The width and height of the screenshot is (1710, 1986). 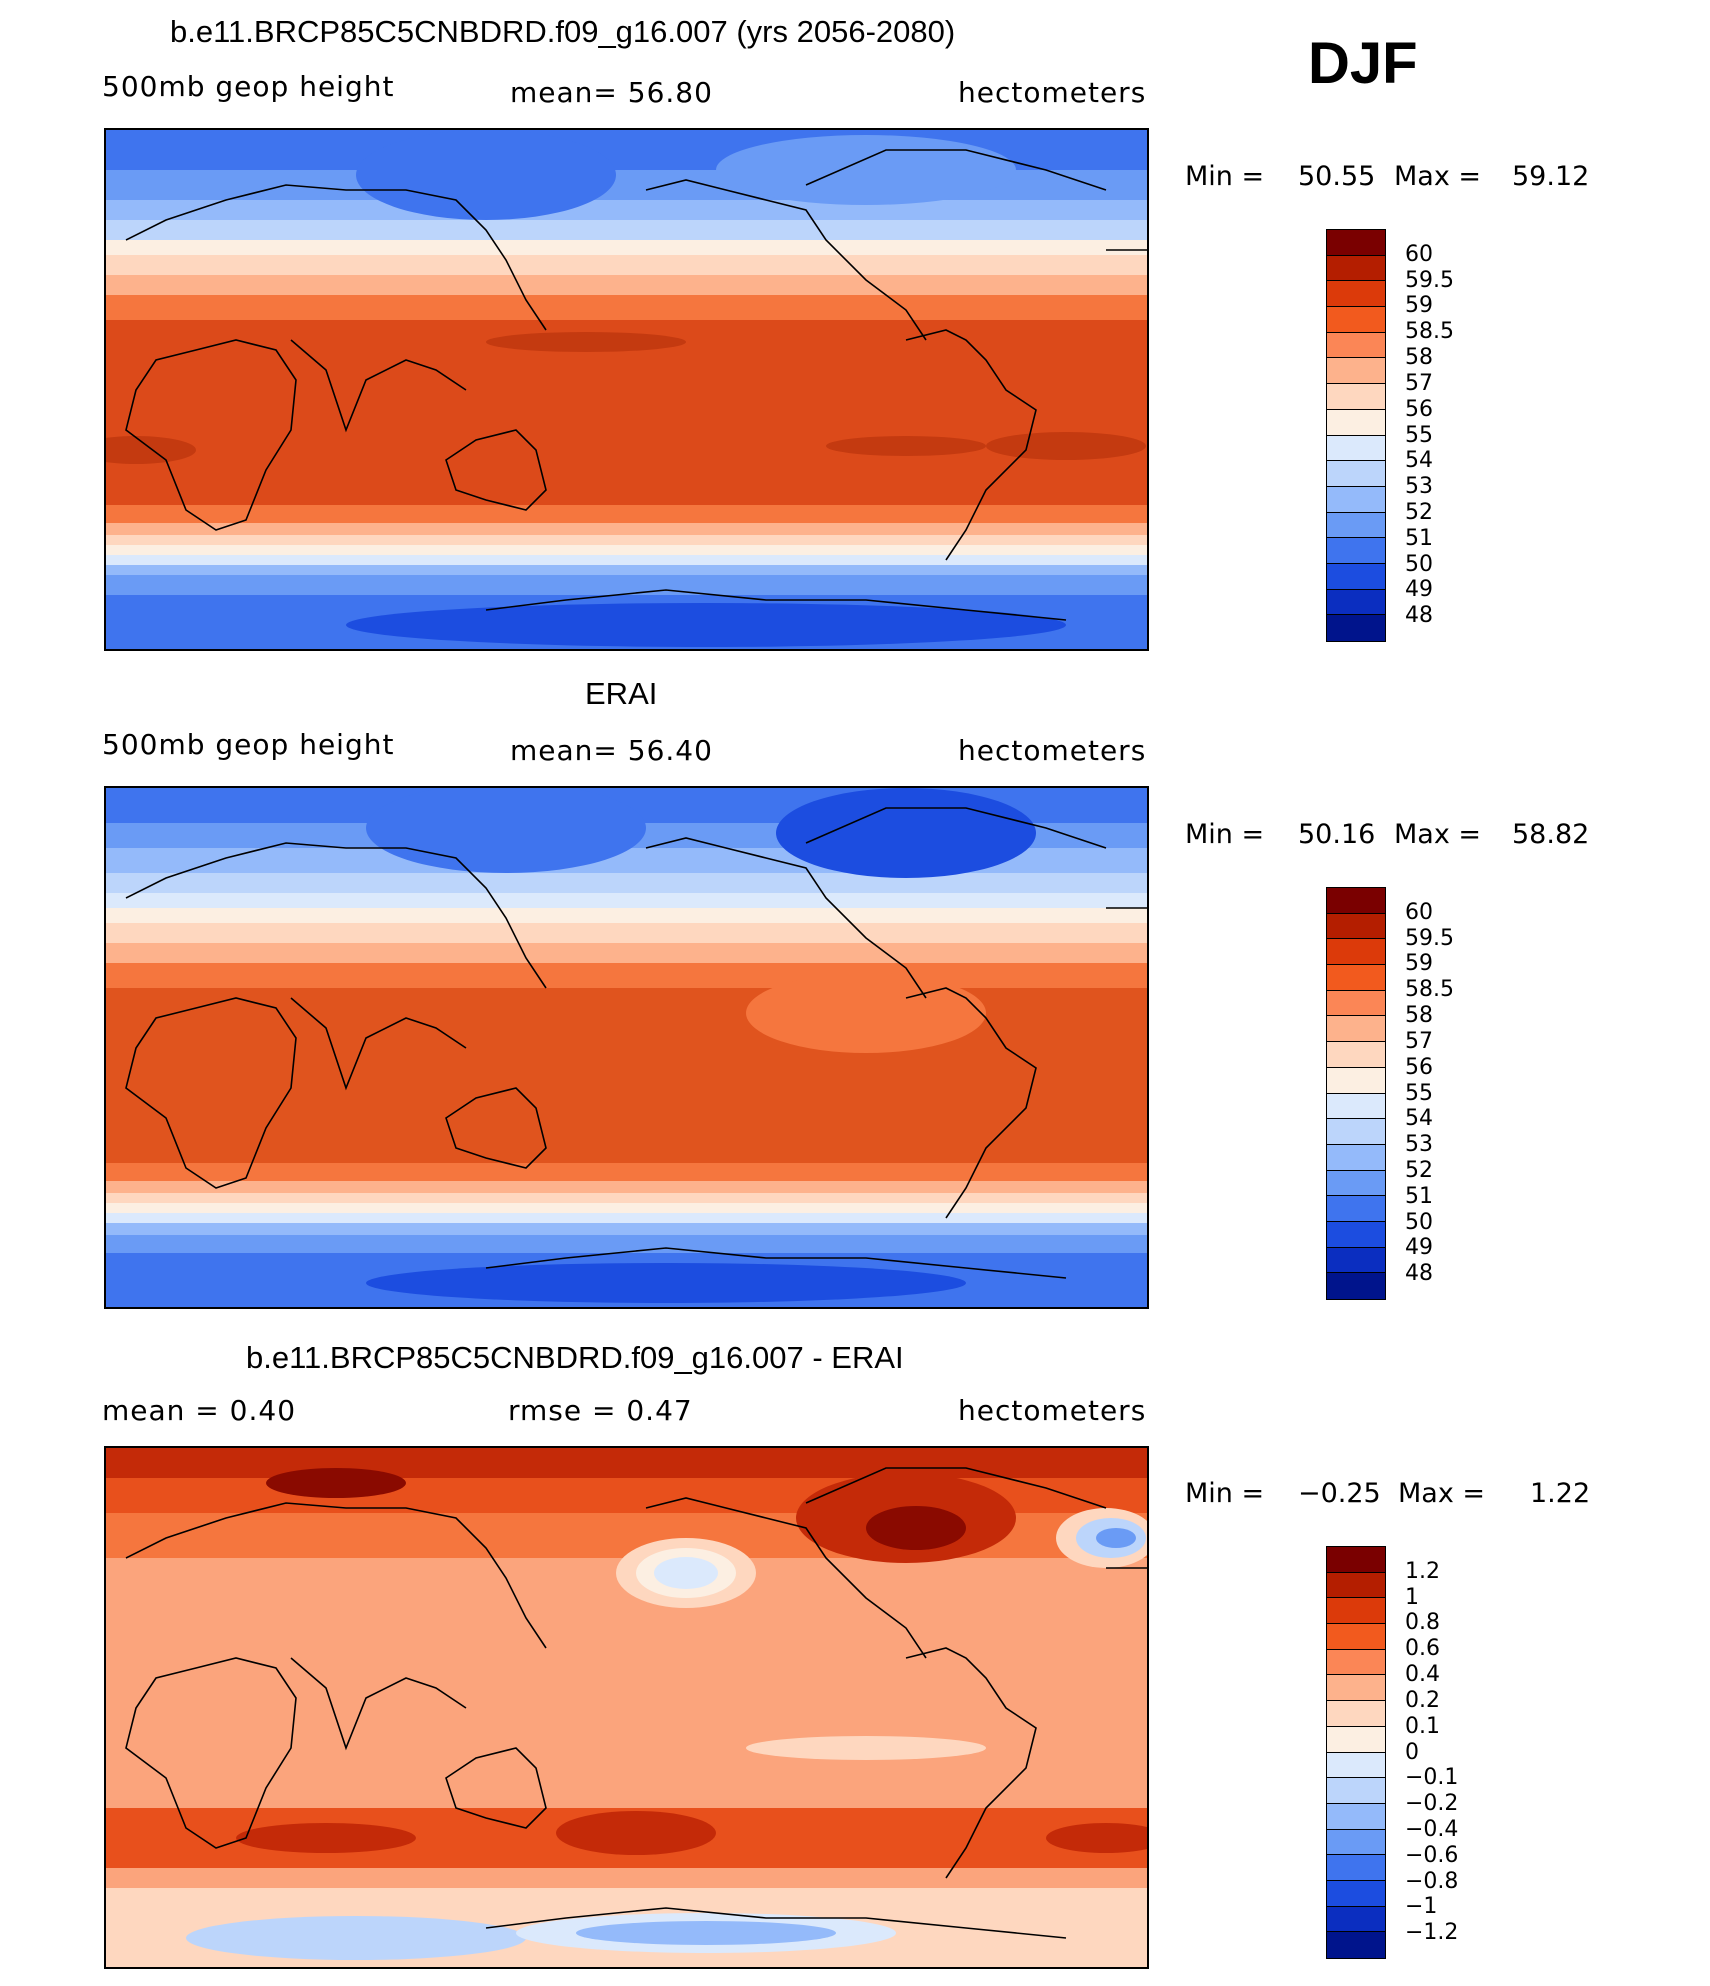 What do you see at coordinates (1560, 1493) in the screenshot?
I see `panel-3-max-value: 1.22` at bounding box center [1560, 1493].